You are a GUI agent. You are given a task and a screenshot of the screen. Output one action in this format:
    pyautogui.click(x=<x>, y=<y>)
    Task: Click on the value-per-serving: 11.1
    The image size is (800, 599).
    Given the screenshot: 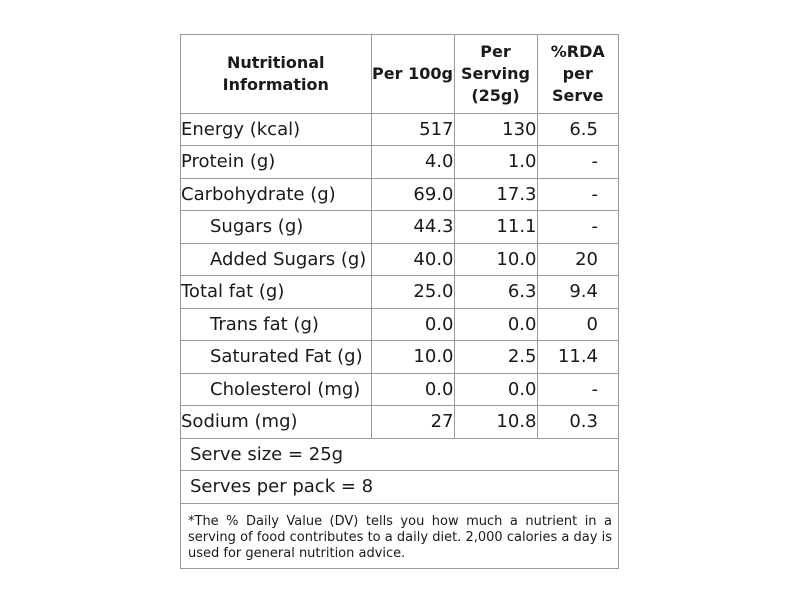 What is the action you would take?
    pyautogui.click(x=495, y=227)
    